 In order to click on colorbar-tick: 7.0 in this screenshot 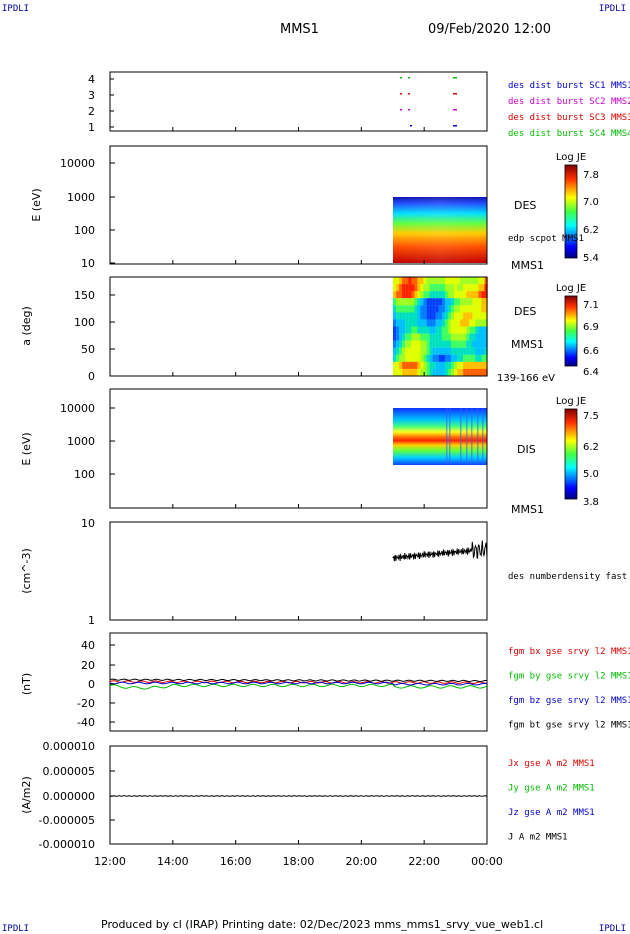, I will do `click(591, 202)`.